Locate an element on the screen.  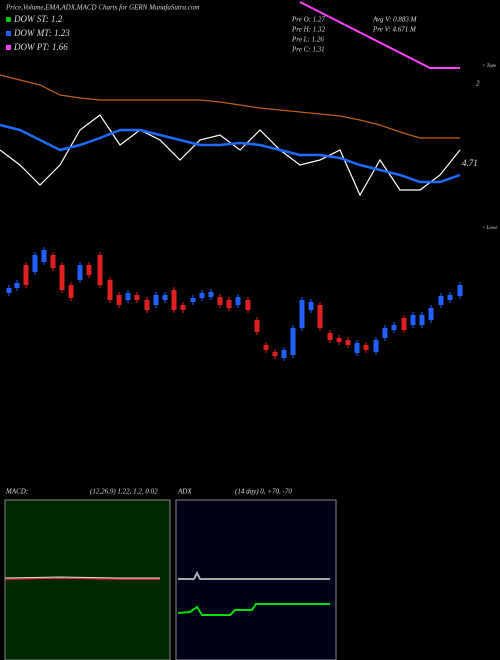
panel-label: (14 day) 0, +70, -70 is located at coordinates (263, 492).